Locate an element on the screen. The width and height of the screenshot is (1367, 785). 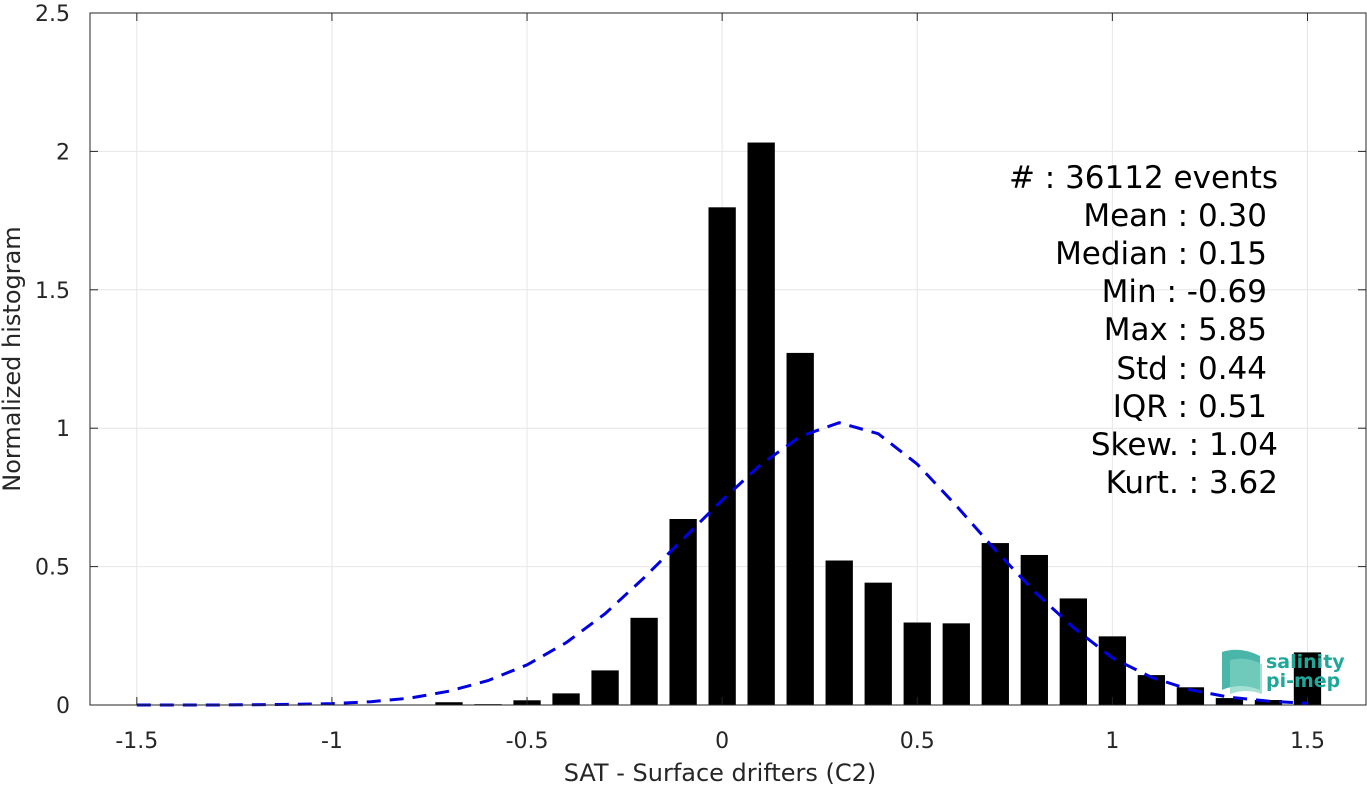
y-tick-labels: 0 0.5 1 1.5 2 2.5 is located at coordinates (52, 360).